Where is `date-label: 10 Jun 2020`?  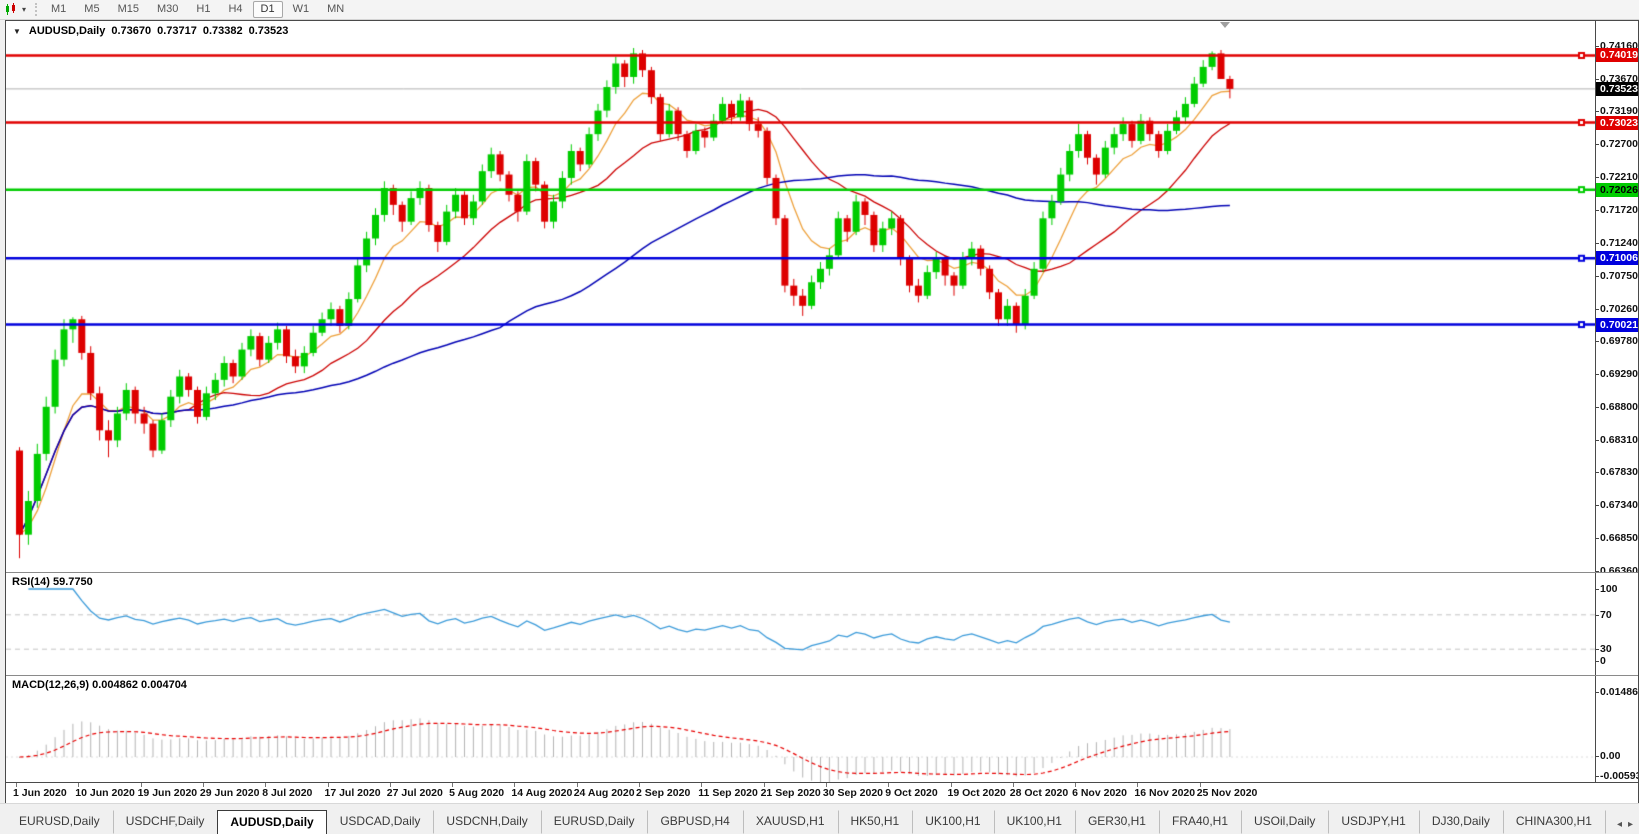
date-label: 10 Jun 2020 is located at coordinates (105, 793).